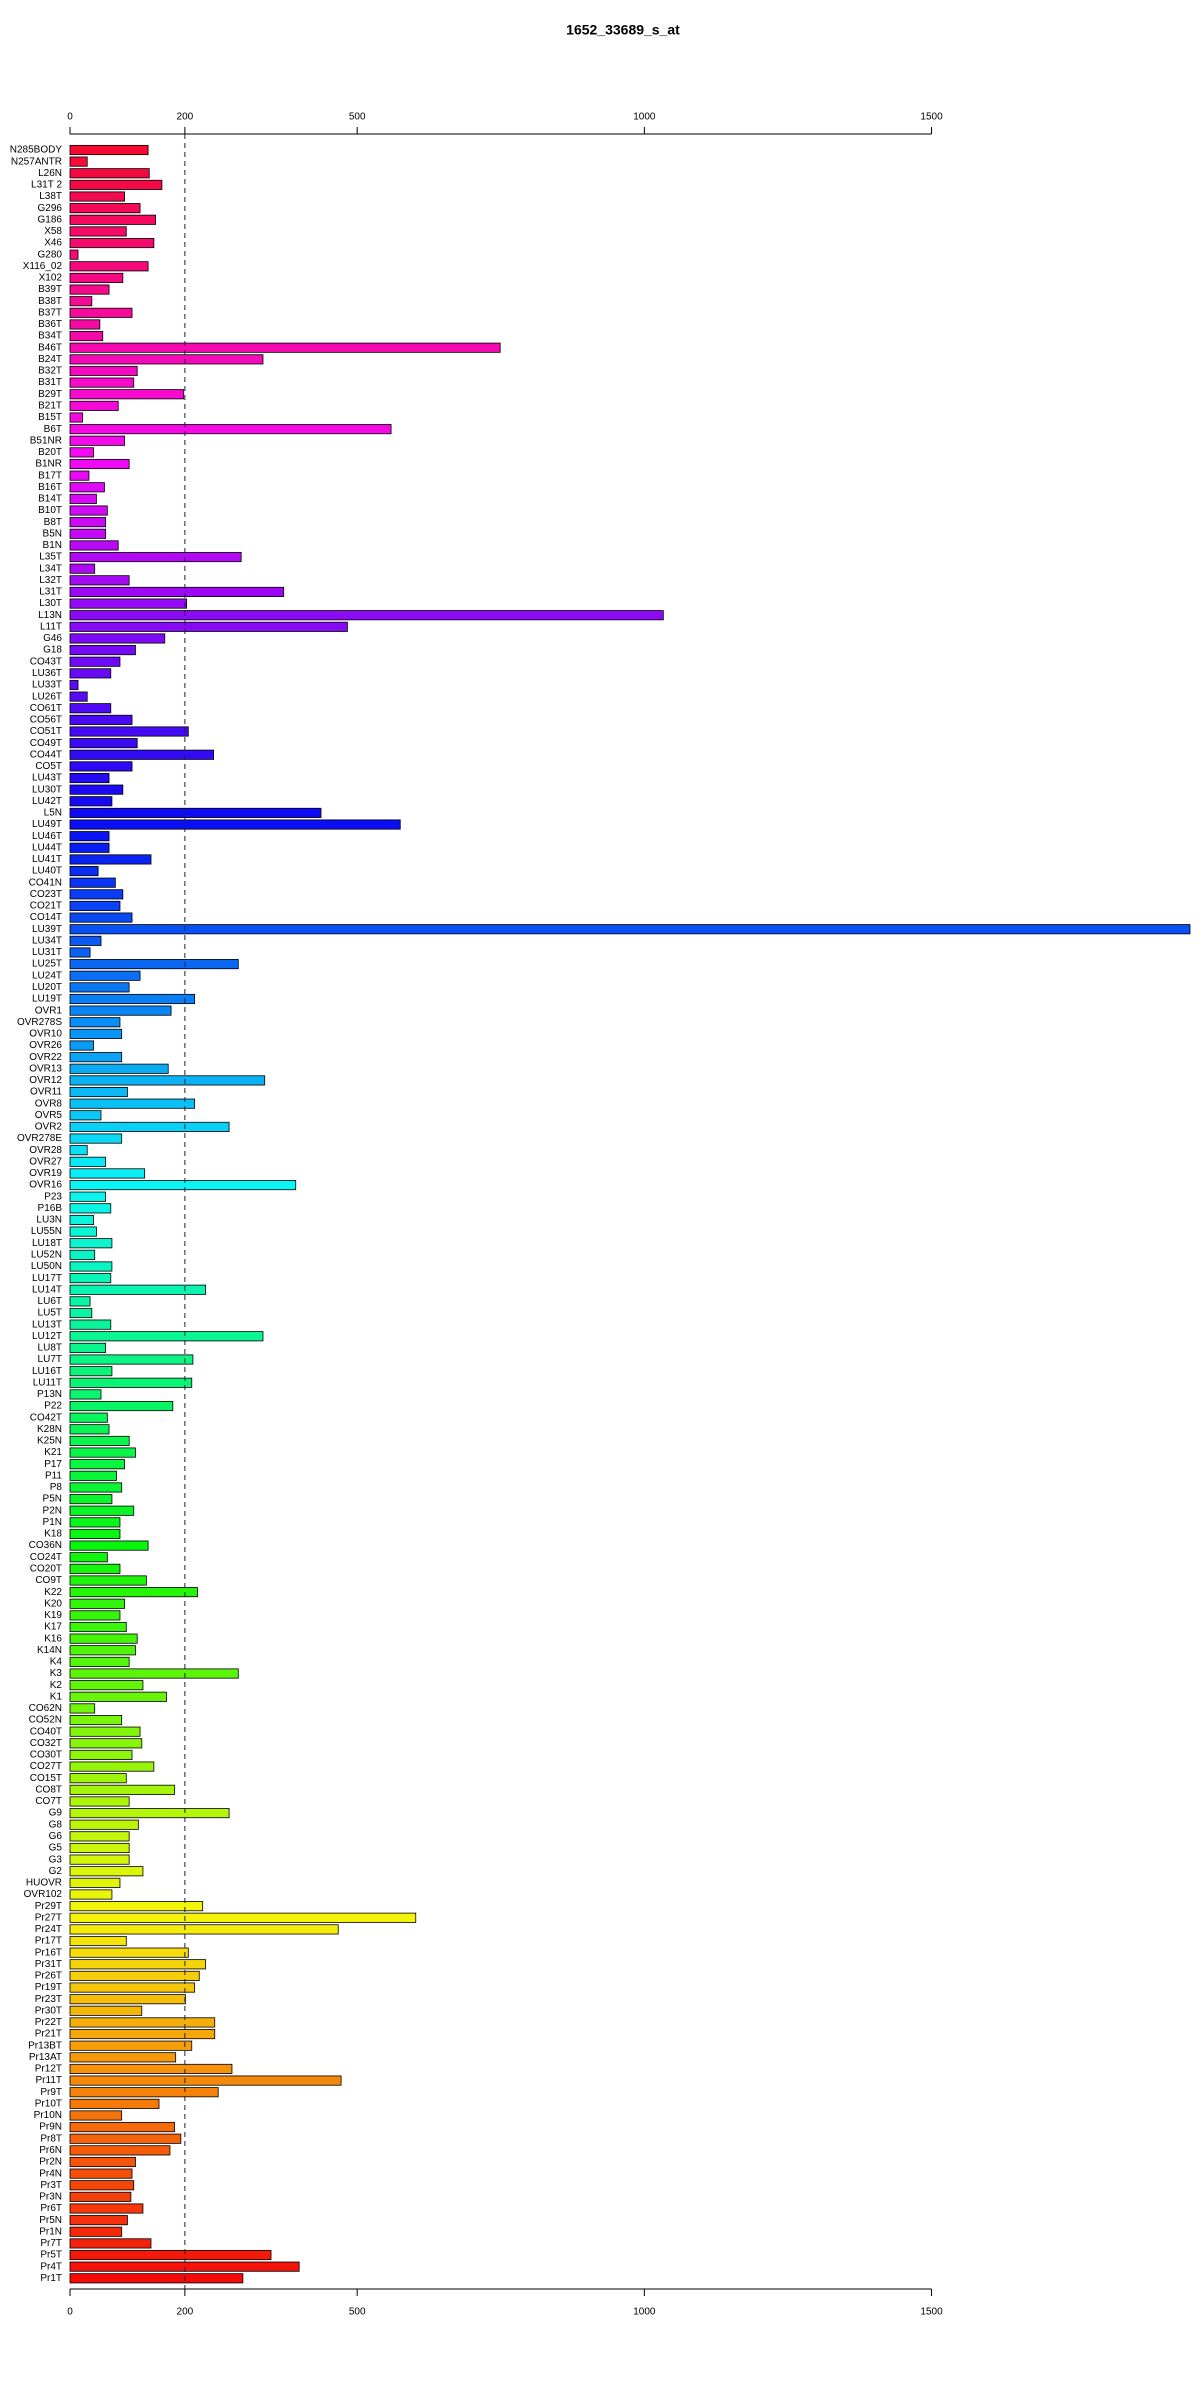 The image size is (1200, 2400). Describe the element at coordinates (53, 1475) in the screenshot. I see `y-tick-label: P11` at that location.